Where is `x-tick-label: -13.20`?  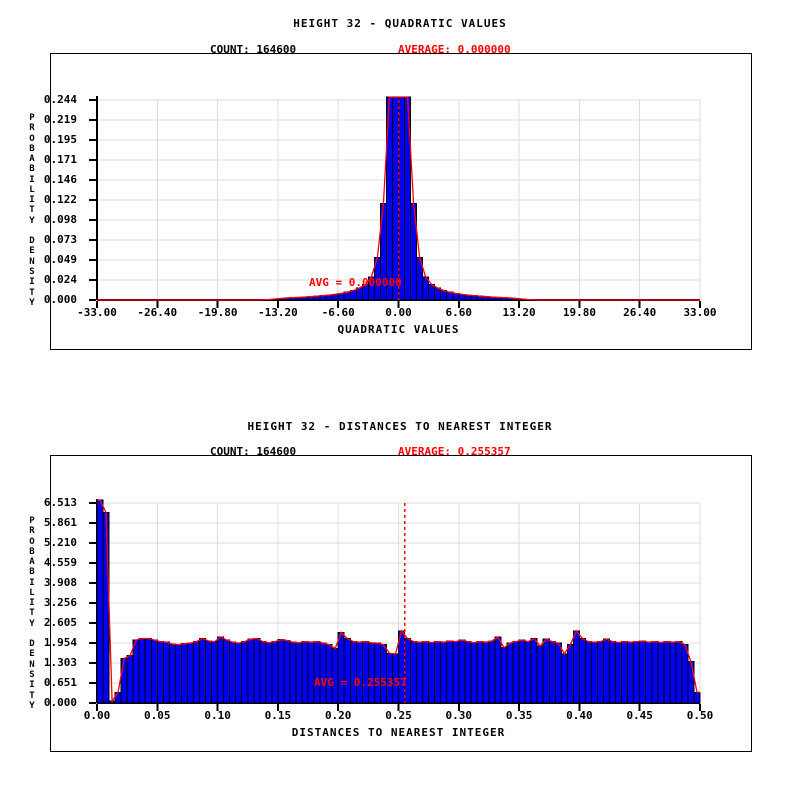
x-tick-label: -13.20 is located at coordinates (278, 312).